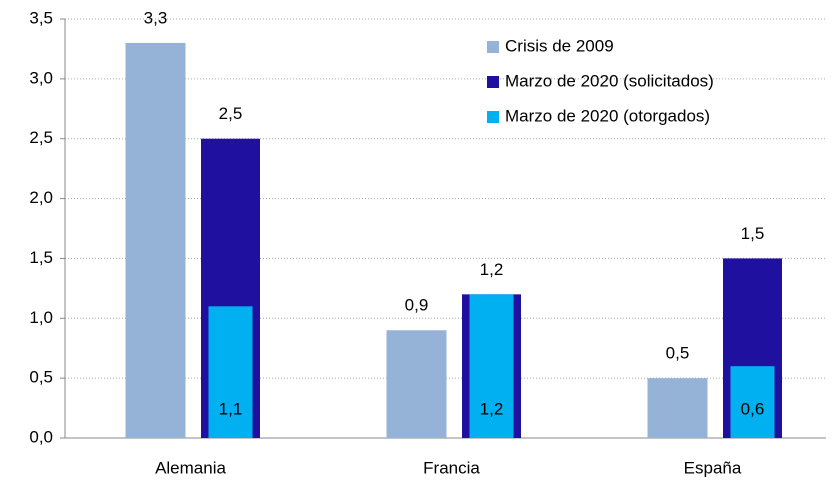  What do you see at coordinates (678, 353) in the screenshot?
I see `data-label: 0,5` at bounding box center [678, 353].